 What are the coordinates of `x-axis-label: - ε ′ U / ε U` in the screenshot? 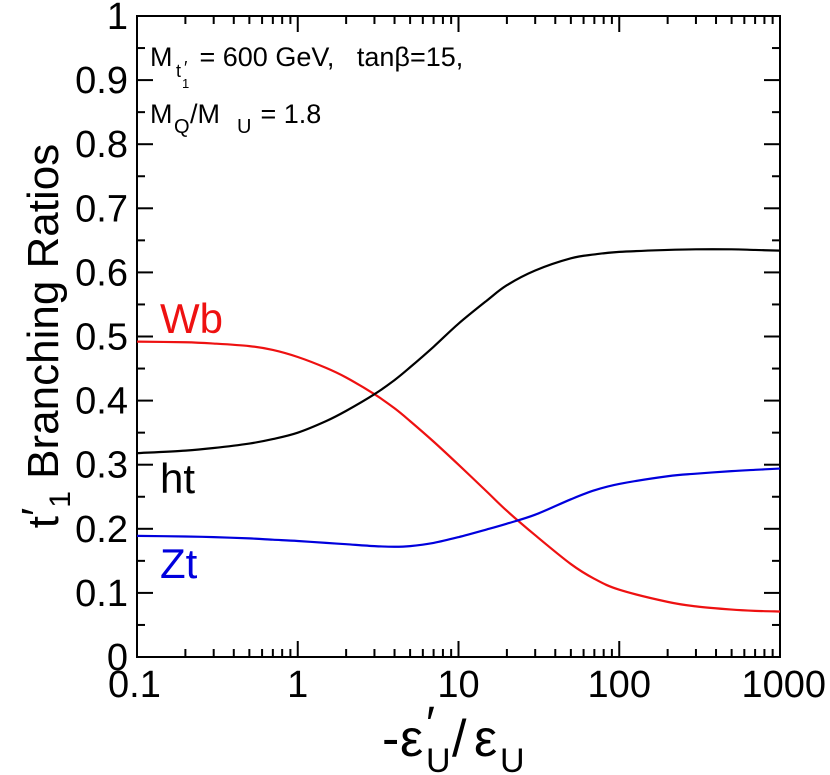 It's located at (453, 736).